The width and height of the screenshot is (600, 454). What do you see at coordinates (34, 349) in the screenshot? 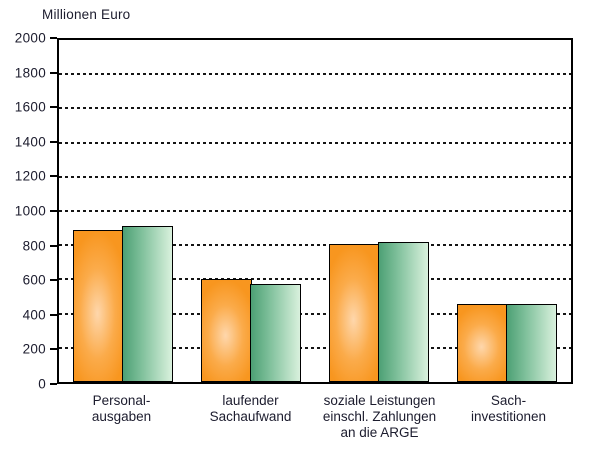
I see `y-tick-label-200: 200` at bounding box center [34, 349].